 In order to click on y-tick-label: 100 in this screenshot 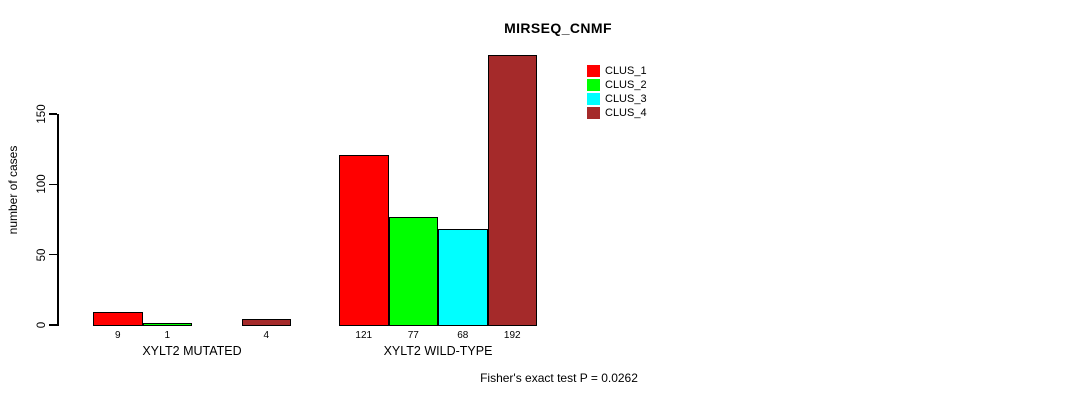, I will do `click(42, 184)`.